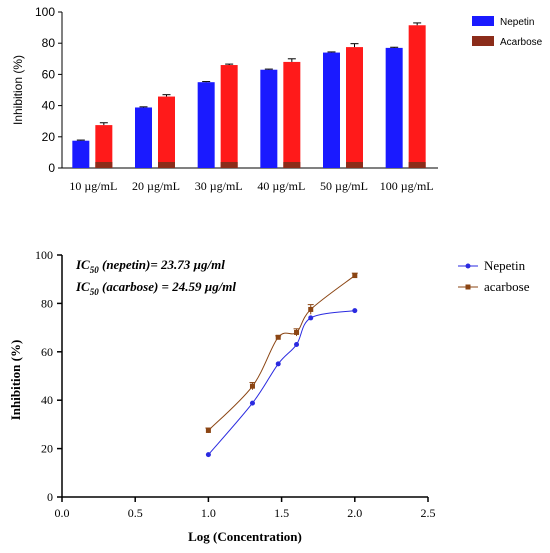 The image size is (550, 553). Describe the element at coordinates (48, 90) in the screenshot. I see `bar-y-ticks: 0 20 40 60 80 100` at that location.